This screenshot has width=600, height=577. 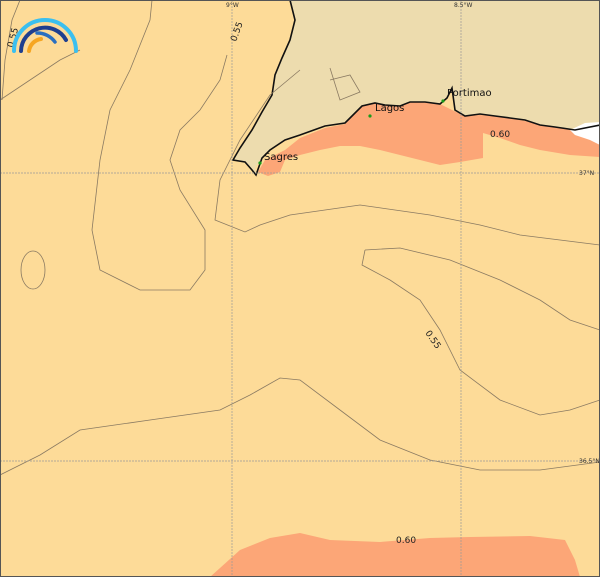 I want to click on city-dot-sagres, so click(x=260, y=163).